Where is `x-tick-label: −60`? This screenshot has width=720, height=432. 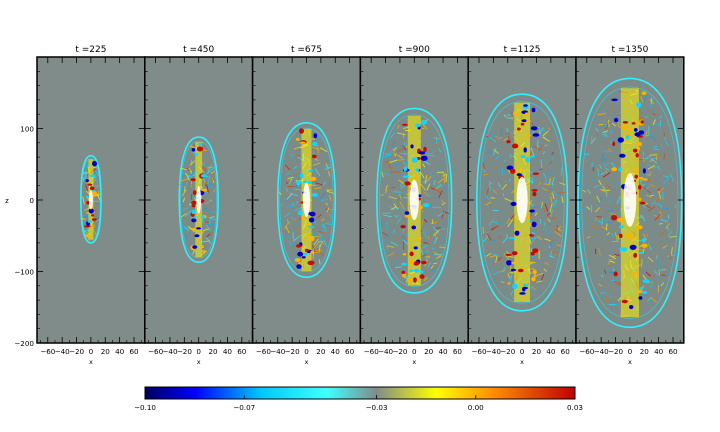
x-tick-label: −60 is located at coordinates (479, 351).